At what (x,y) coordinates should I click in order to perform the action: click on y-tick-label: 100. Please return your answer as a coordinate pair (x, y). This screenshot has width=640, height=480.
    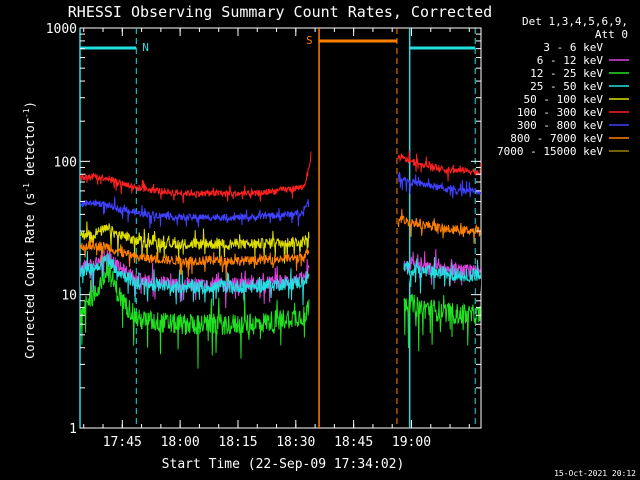
    Looking at the image, I should click on (65, 162).